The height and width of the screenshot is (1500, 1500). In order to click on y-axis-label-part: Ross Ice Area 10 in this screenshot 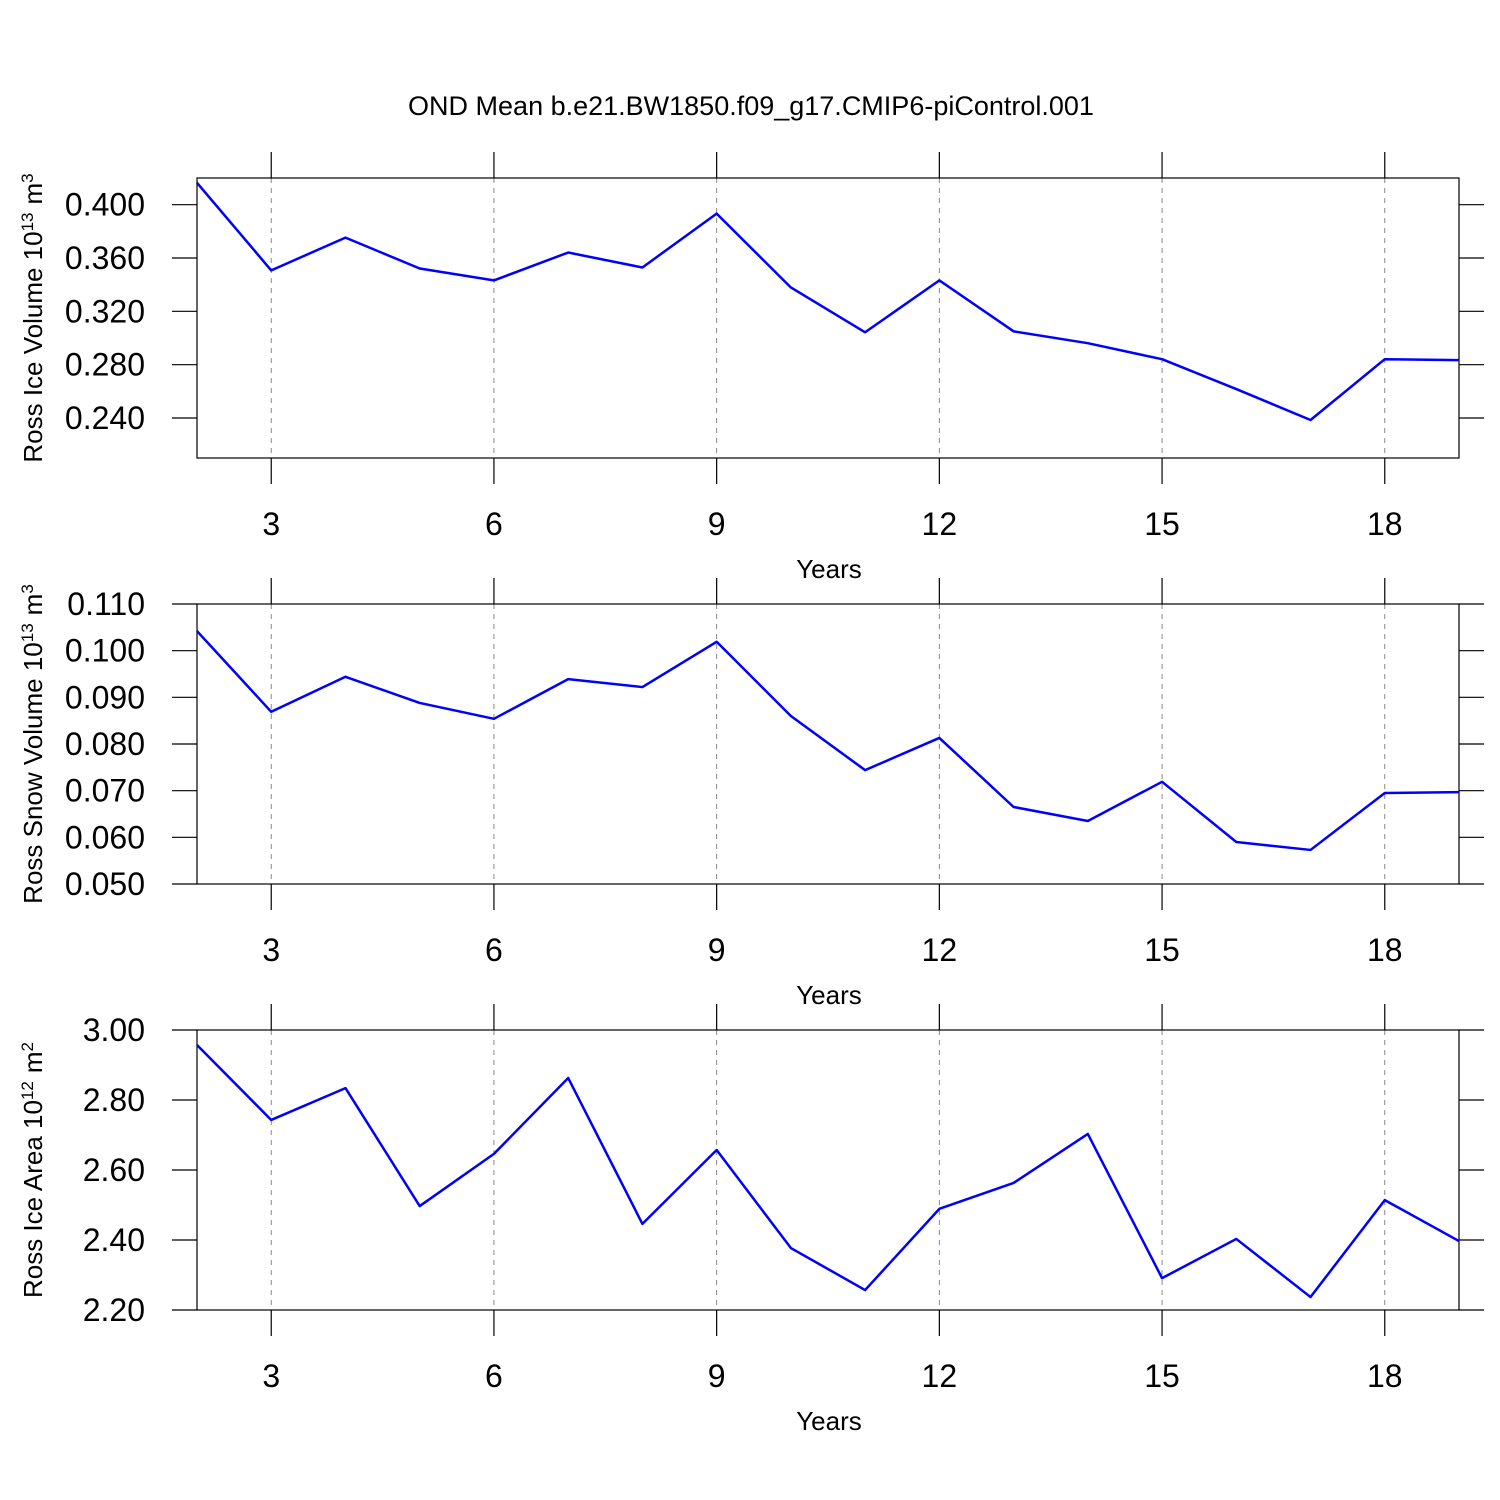, I will do `click(33, 1199)`.